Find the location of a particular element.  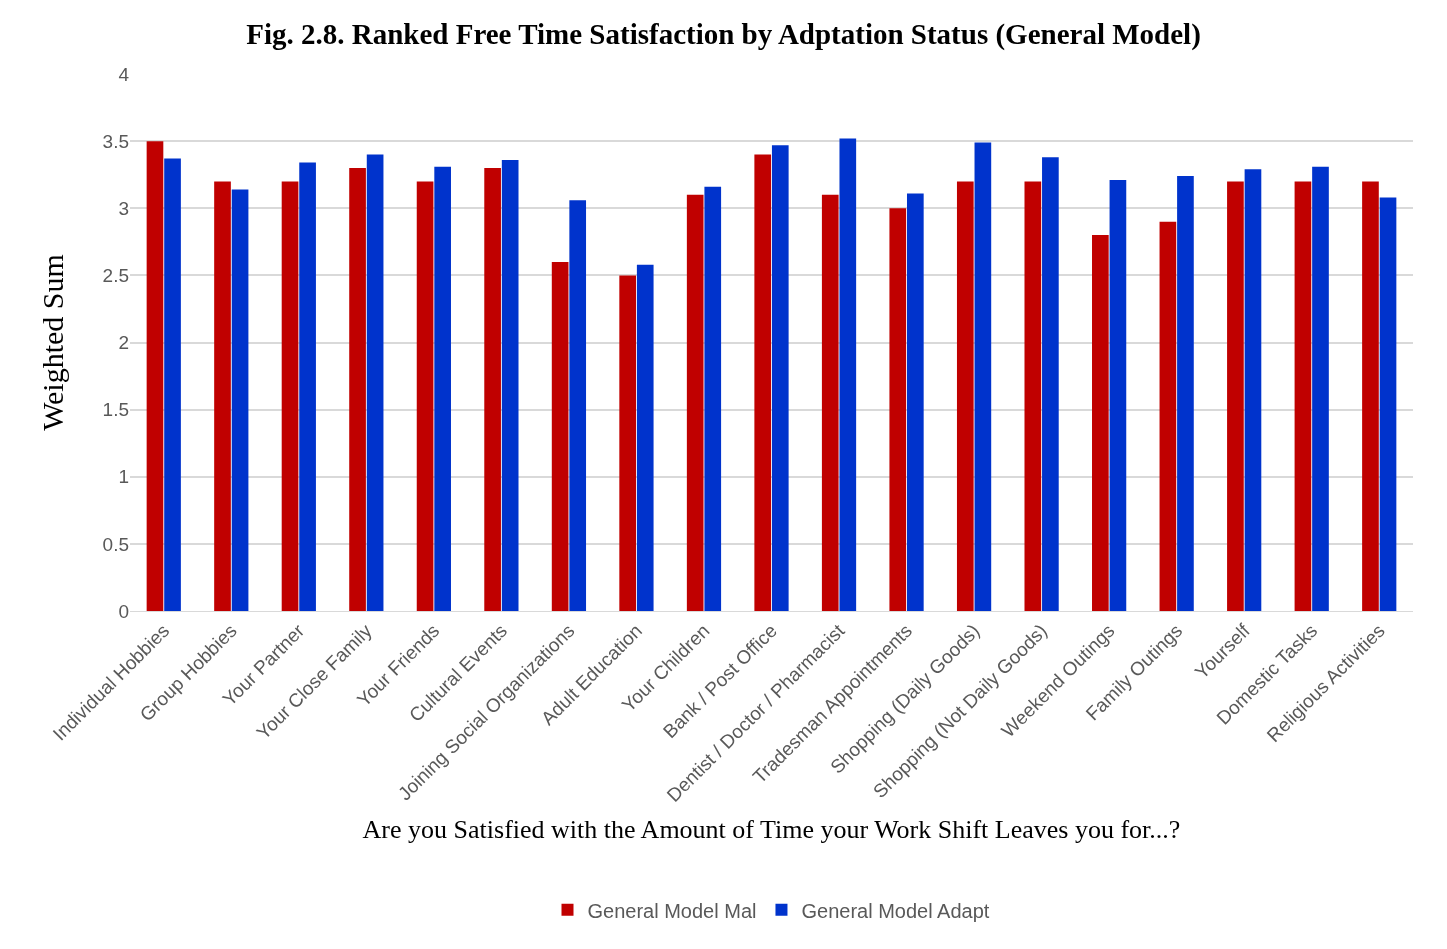

legend-label: General Model Mal is located at coordinates (672, 910).